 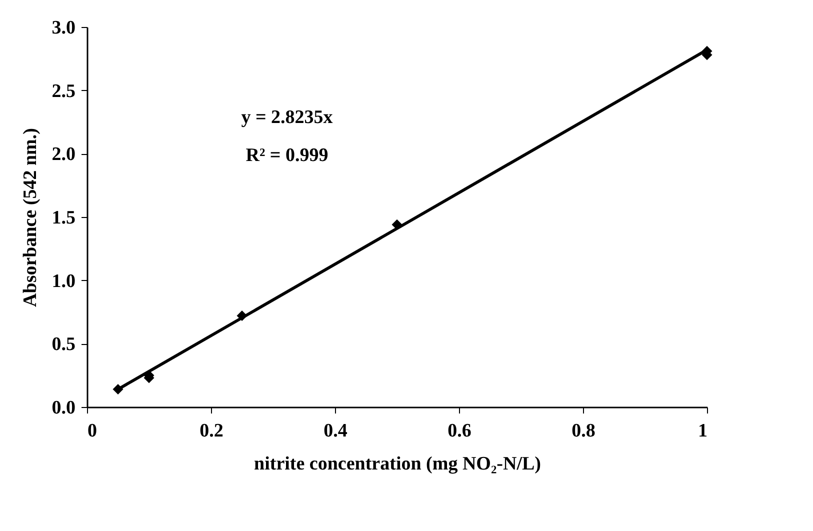 I want to click on x-tick-label: 1, so click(x=703, y=431).